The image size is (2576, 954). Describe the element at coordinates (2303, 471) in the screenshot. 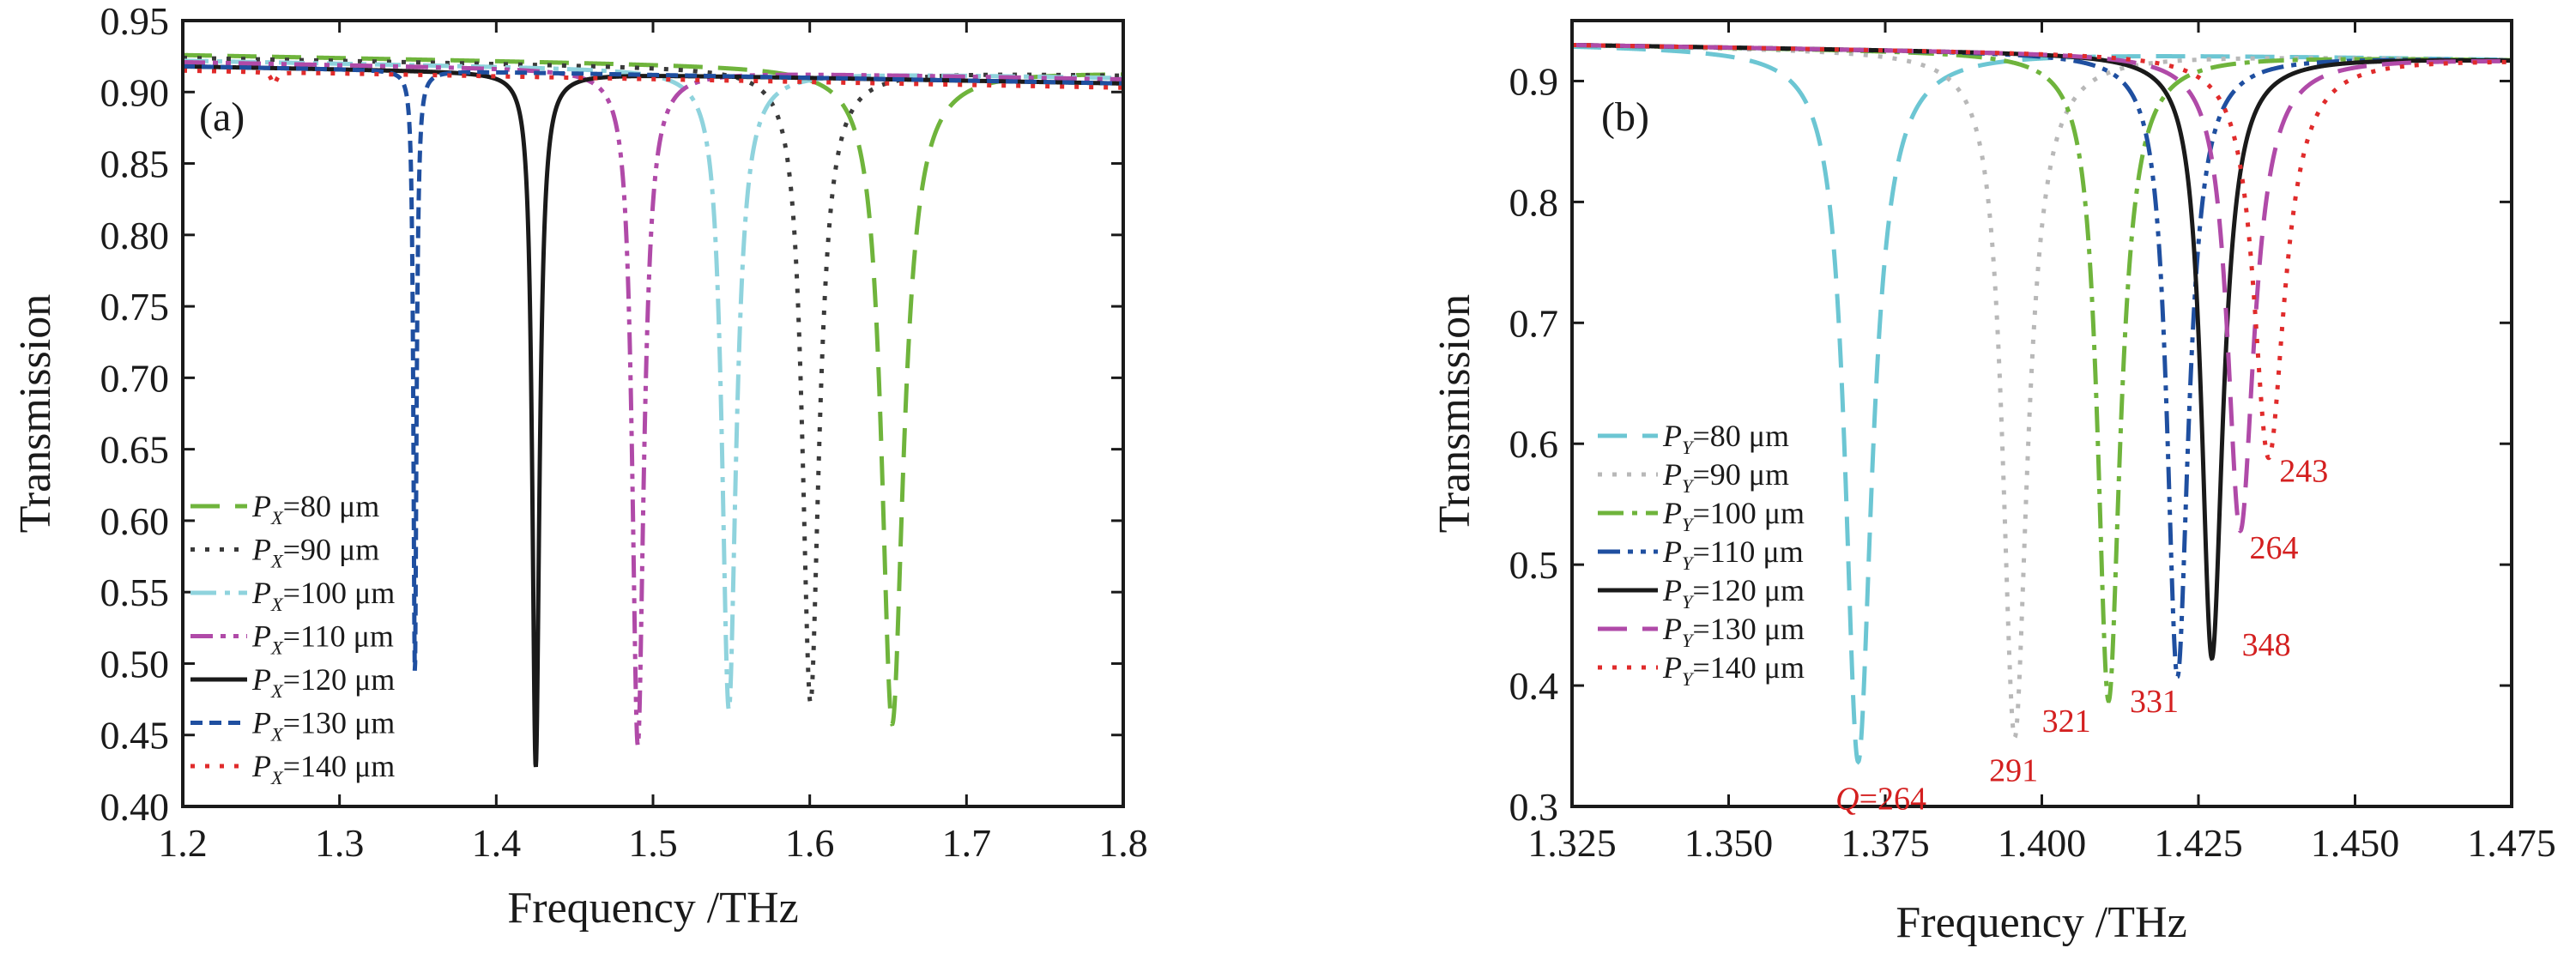

I see `q-factor-label: 243` at that location.